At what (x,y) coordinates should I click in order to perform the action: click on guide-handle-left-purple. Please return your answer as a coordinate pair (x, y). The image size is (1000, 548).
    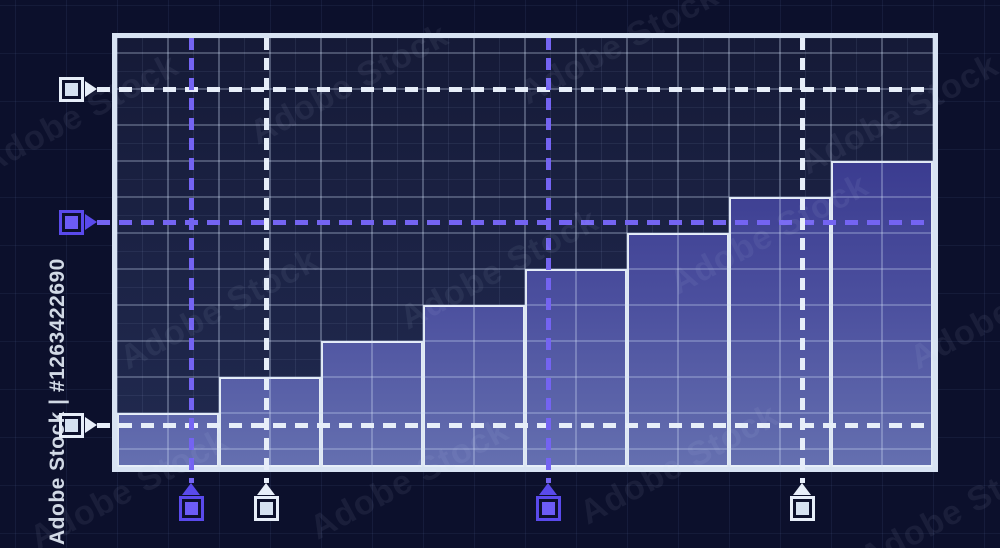
    Looking at the image, I should click on (78, 222).